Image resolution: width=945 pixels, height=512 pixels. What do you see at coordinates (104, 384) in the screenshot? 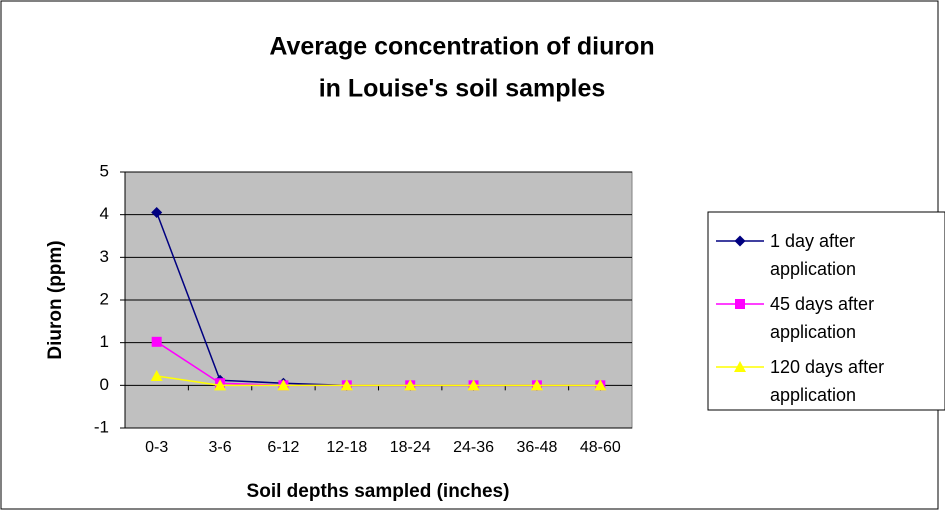
I see `y-tick-label: 0` at bounding box center [104, 384].